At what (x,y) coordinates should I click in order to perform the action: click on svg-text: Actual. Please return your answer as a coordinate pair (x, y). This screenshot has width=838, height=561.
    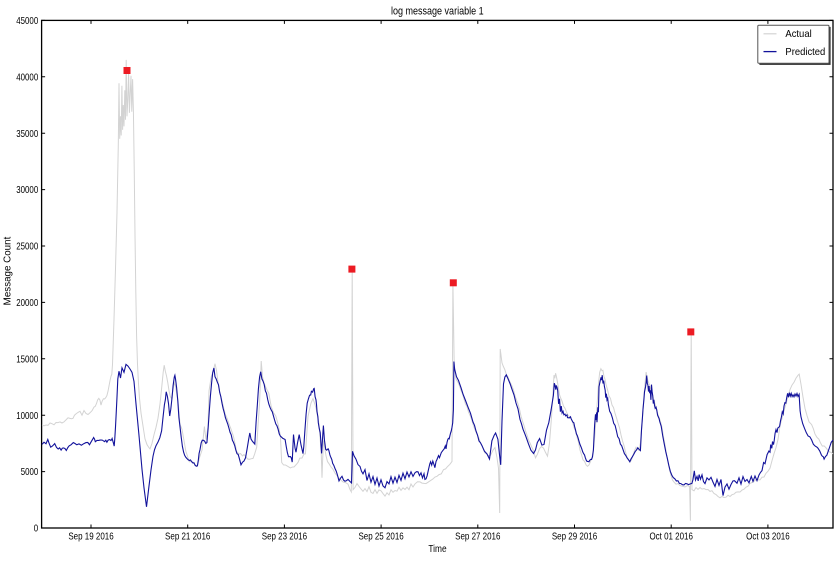
    Looking at the image, I should click on (798, 34).